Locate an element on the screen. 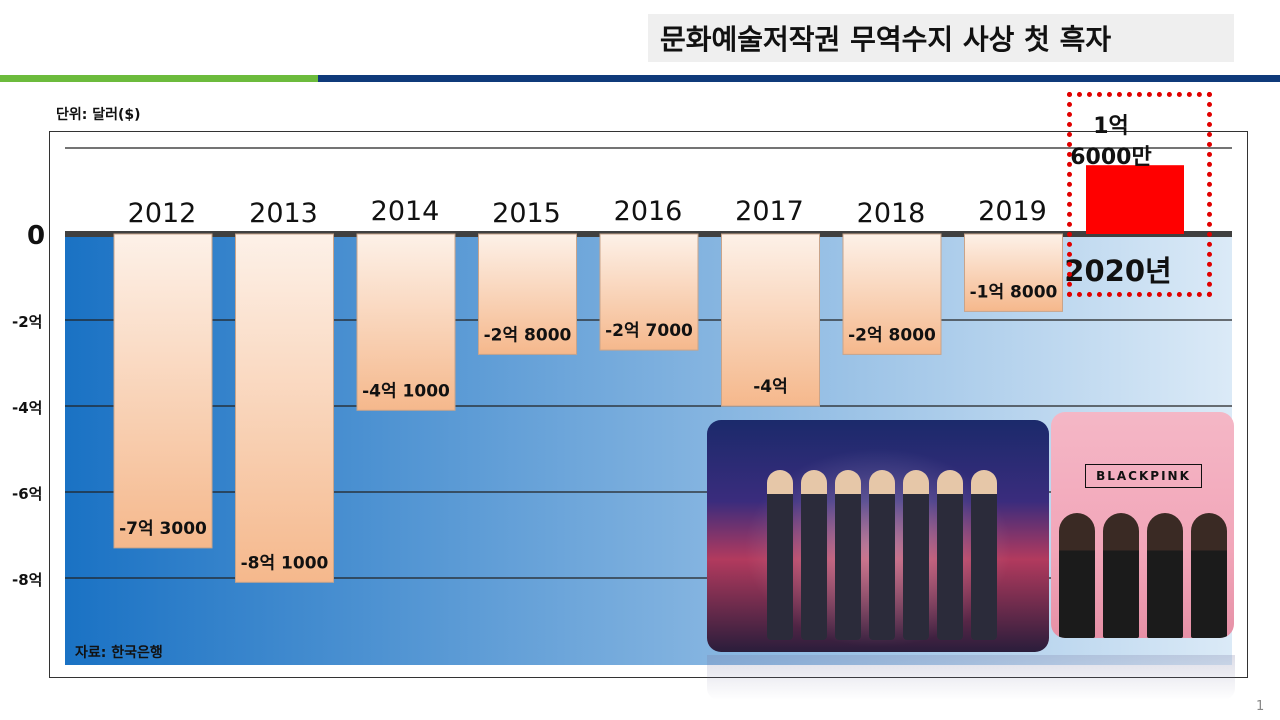 The width and height of the screenshot is (1280, 720). y-tick-label: -6억 is located at coordinates (27, 494).